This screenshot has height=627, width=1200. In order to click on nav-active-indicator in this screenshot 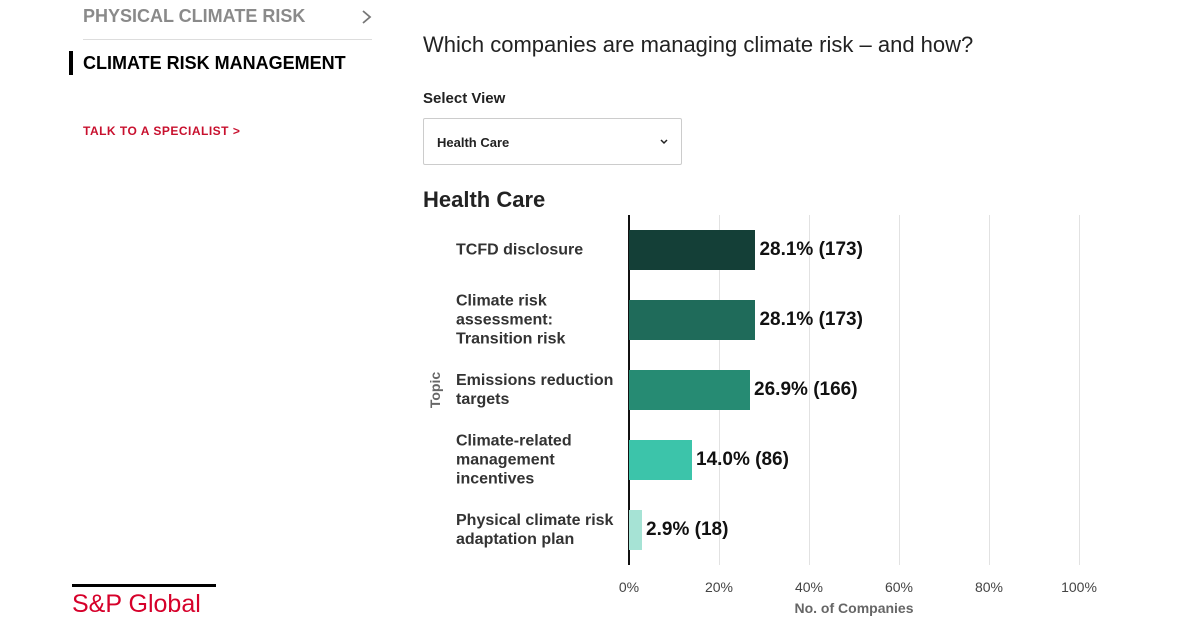, I will do `click(71, 63)`.